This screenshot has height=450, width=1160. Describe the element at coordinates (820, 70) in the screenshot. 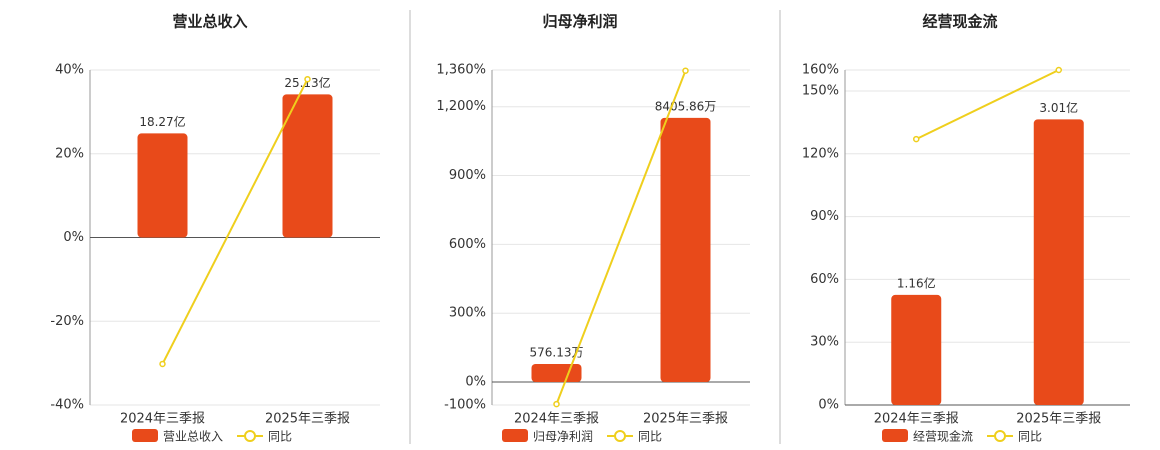

I see `y-tick-label: 160%` at that location.